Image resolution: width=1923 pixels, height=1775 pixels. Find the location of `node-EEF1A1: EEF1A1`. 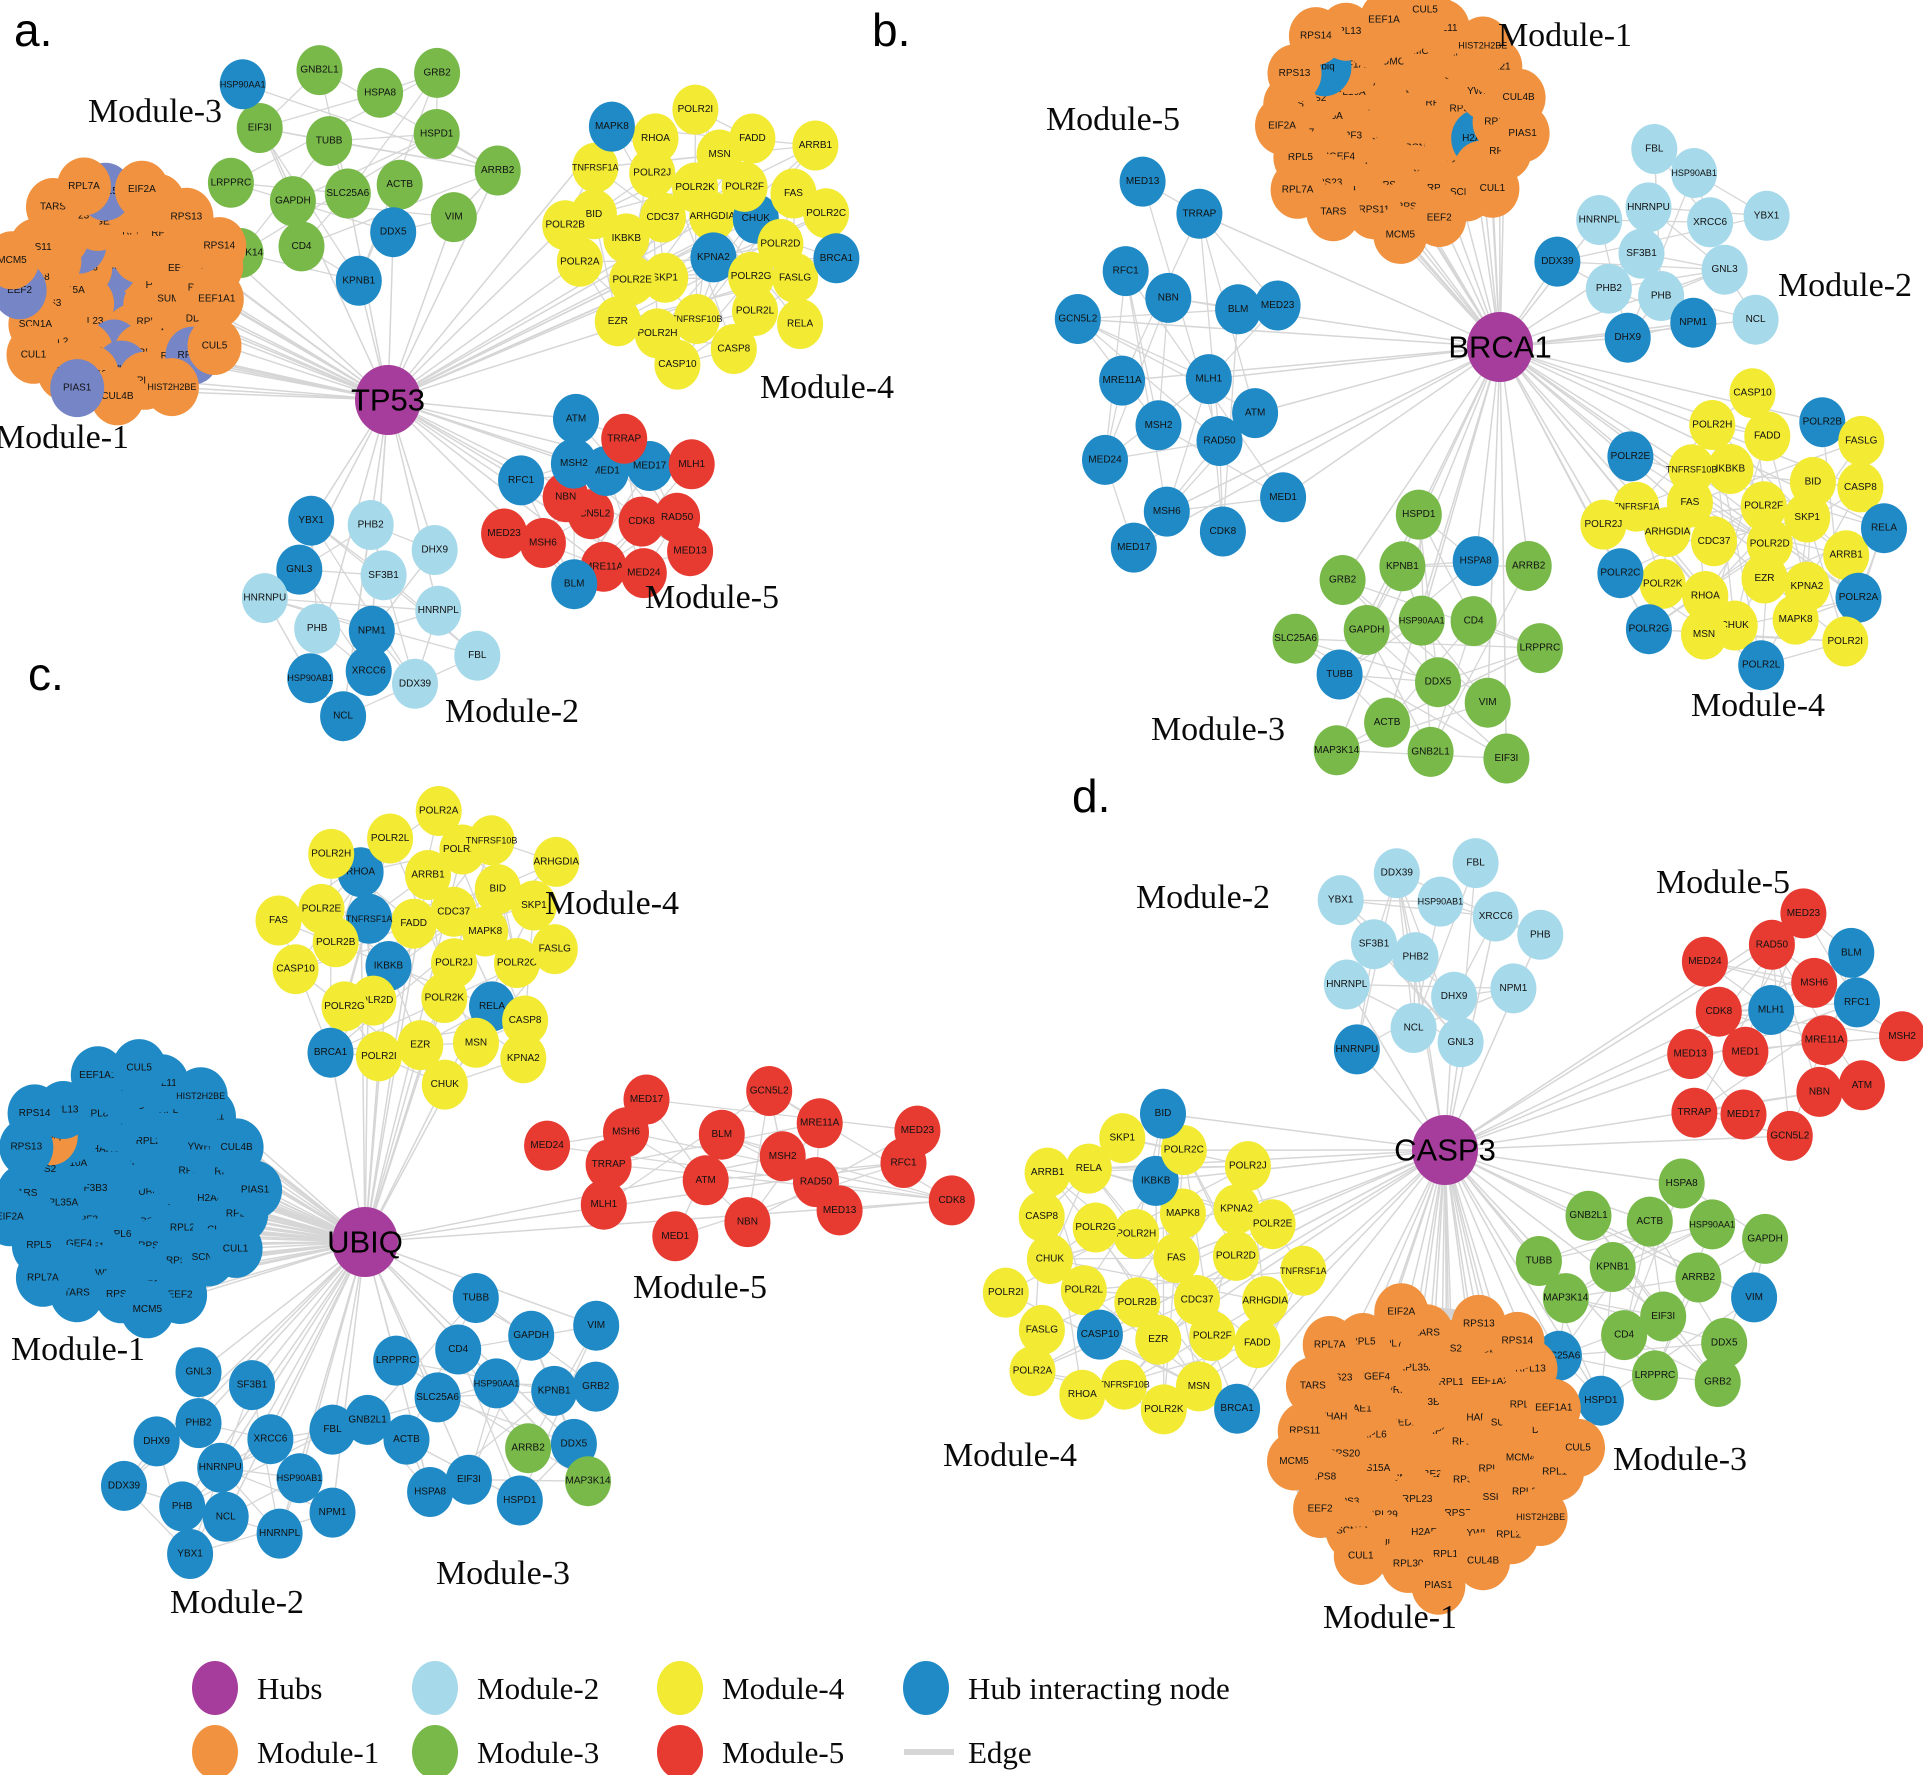

node-EEF1A1: EEF1A1 is located at coordinates (216, 299).